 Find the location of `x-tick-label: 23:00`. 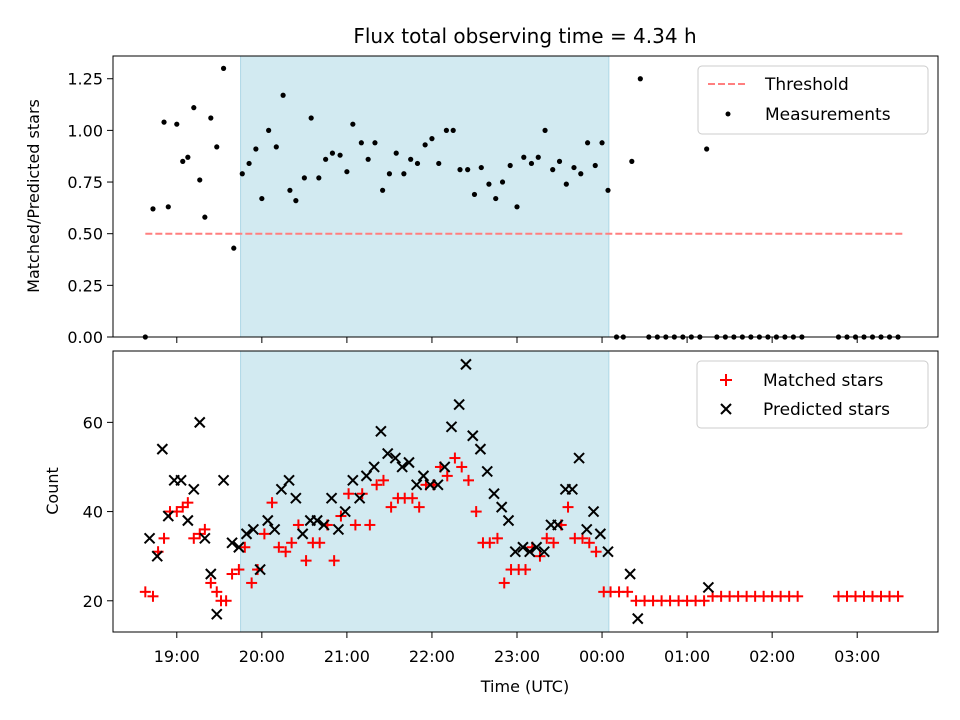

x-tick-label: 23:00 is located at coordinates (517, 656).